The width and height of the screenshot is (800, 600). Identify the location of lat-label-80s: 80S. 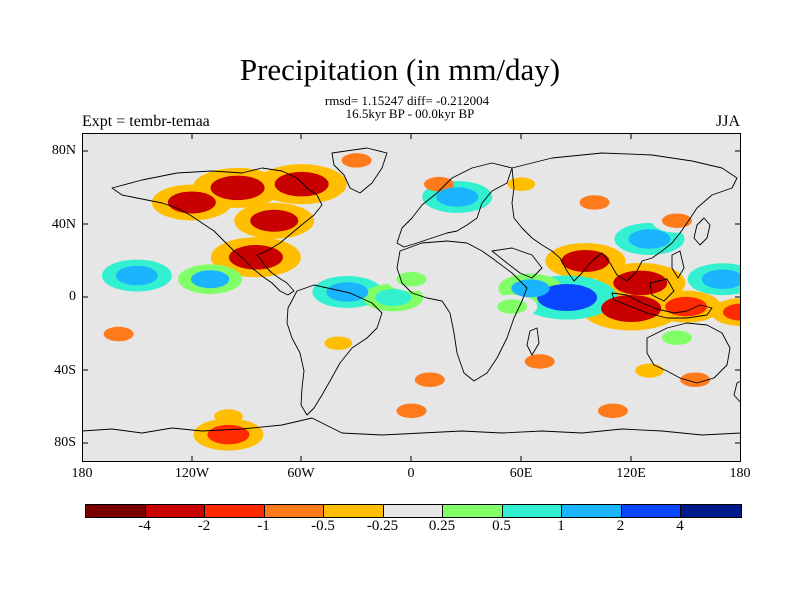
(65, 442).